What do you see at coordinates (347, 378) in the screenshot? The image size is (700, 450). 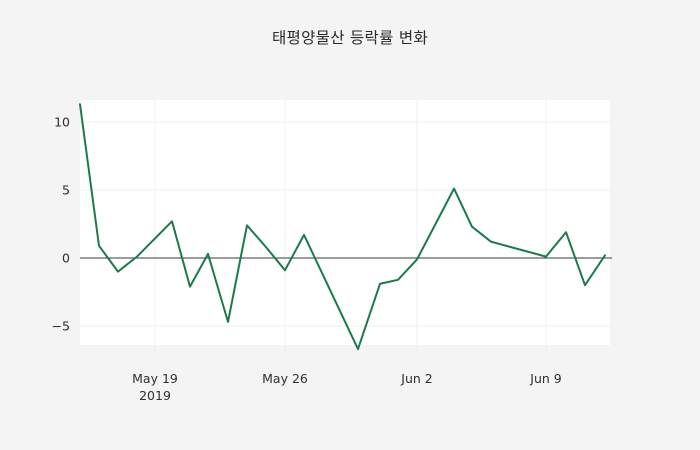 I see `x-axis-tick-labels: May 19 May 26 Jun 2 Jun 9` at bounding box center [347, 378].